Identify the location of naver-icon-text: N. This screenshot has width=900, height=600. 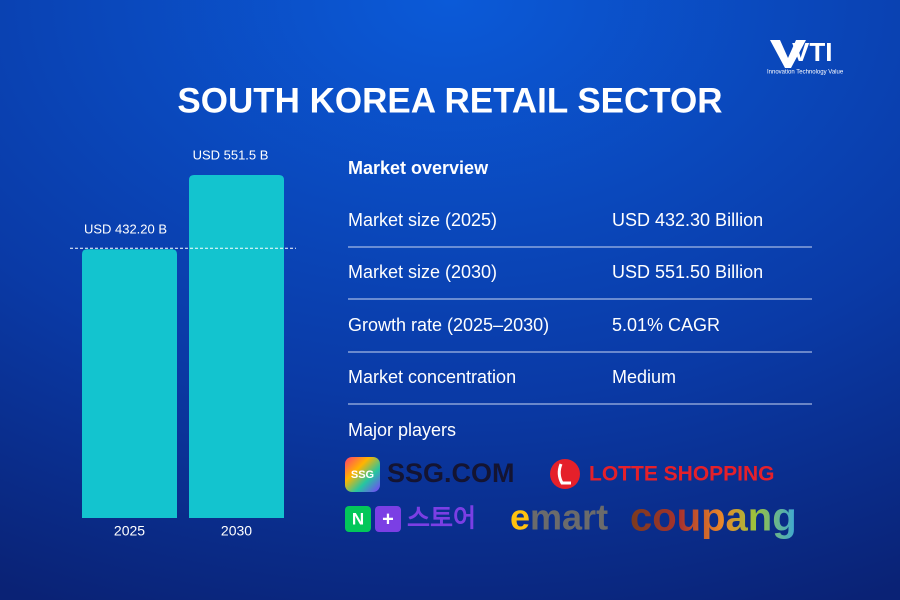
(358, 518).